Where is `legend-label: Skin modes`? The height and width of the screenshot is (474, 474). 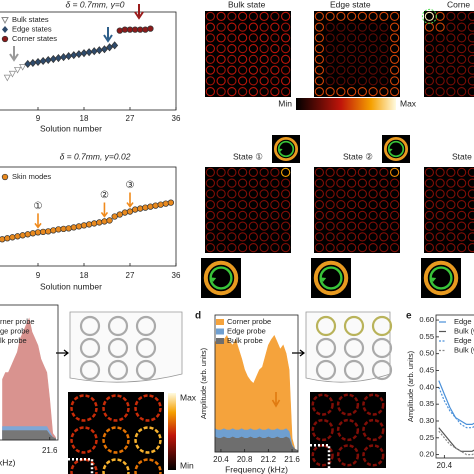 legend-label: Skin modes is located at coordinates (31, 176).